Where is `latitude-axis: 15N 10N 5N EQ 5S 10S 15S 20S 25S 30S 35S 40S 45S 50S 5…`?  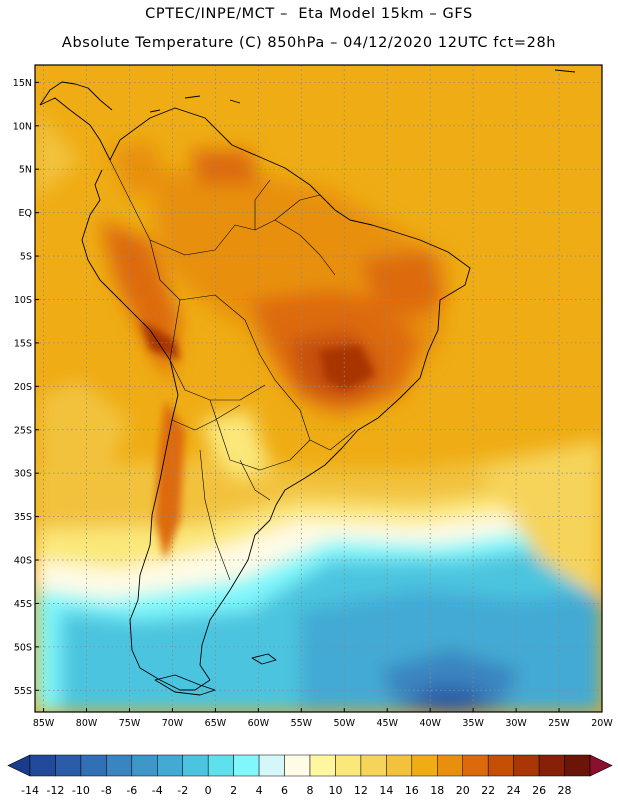
latitude-axis: 15N 10N 5N EQ 5S 10S 15S 20S 25S 30S 35S 40S 45S 50S 5… is located at coordinates (26, 387).